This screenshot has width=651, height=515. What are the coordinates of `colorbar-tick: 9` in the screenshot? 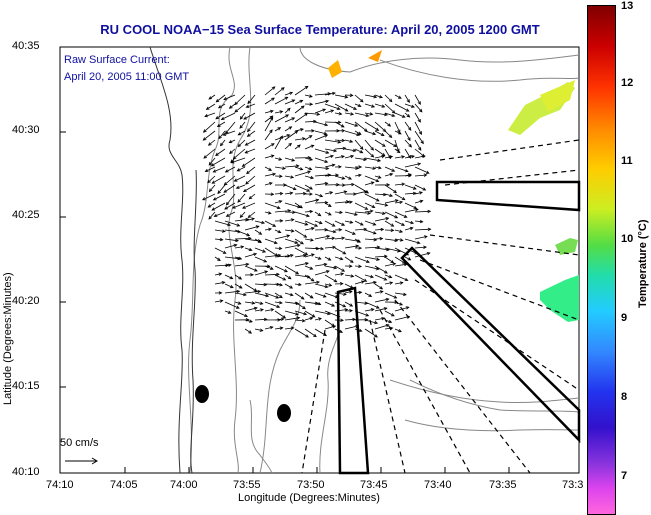 It's located at (624, 318).